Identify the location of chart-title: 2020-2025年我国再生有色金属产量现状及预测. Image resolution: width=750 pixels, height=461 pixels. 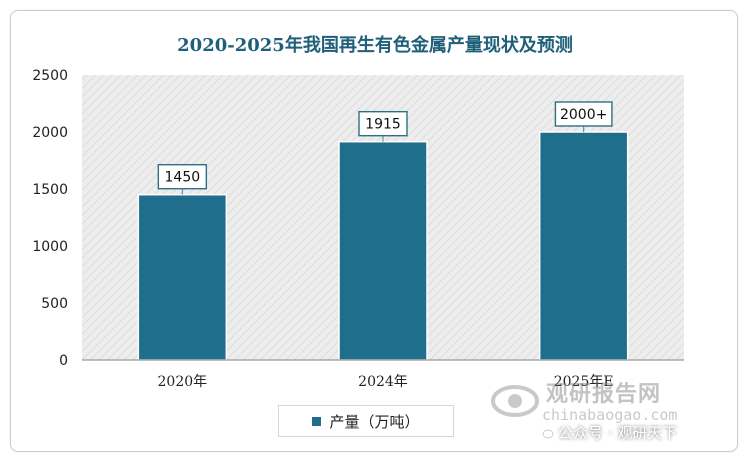
(375, 45).